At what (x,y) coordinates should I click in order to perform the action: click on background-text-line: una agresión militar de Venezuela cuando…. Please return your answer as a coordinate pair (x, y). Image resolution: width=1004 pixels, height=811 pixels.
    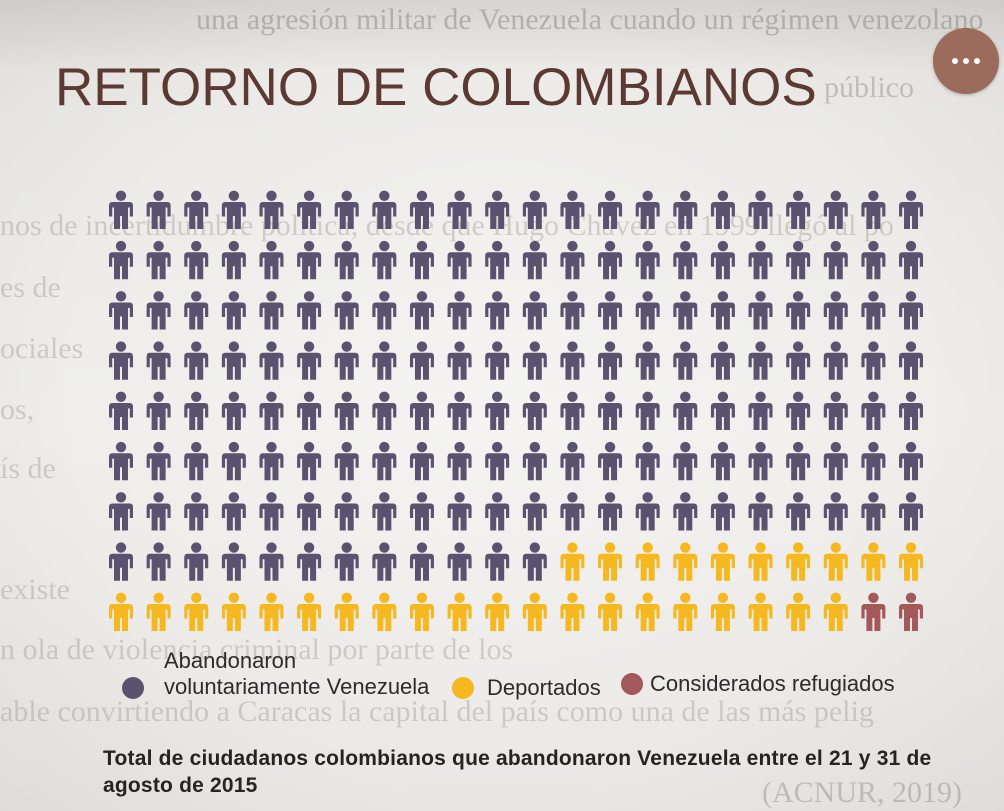
    Looking at the image, I should click on (590, 19).